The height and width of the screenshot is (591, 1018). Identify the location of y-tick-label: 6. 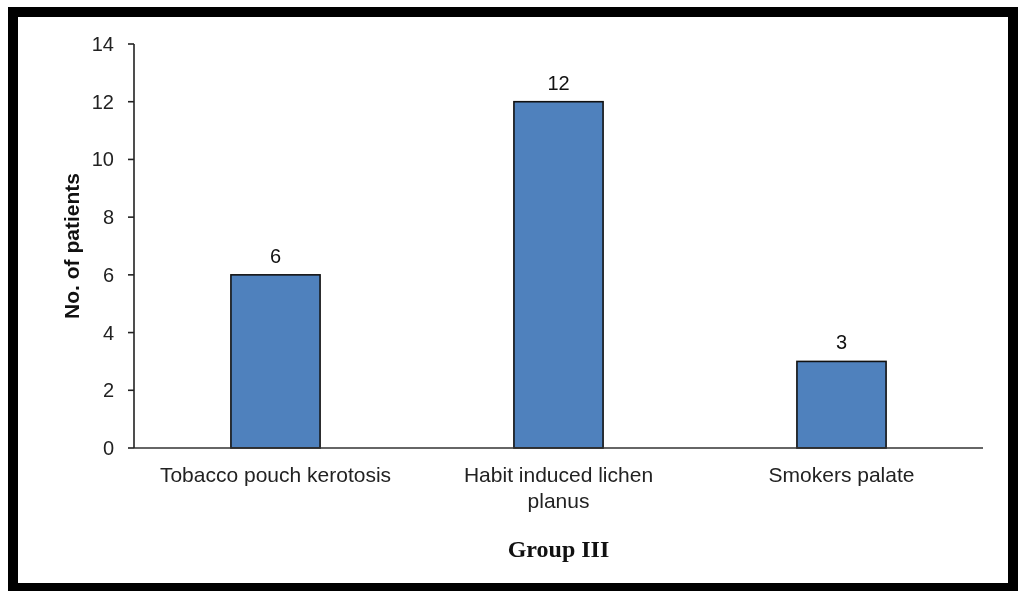
(108, 274).